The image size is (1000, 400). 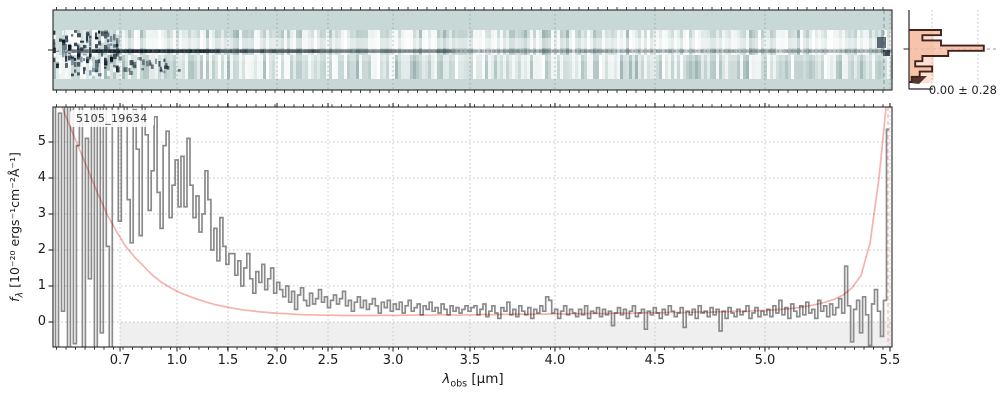 I want to click on y-axis-label: fλ [10⁻²⁰ ergs⁻¹cm⁻²Å⁻¹], so click(x=16, y=227).